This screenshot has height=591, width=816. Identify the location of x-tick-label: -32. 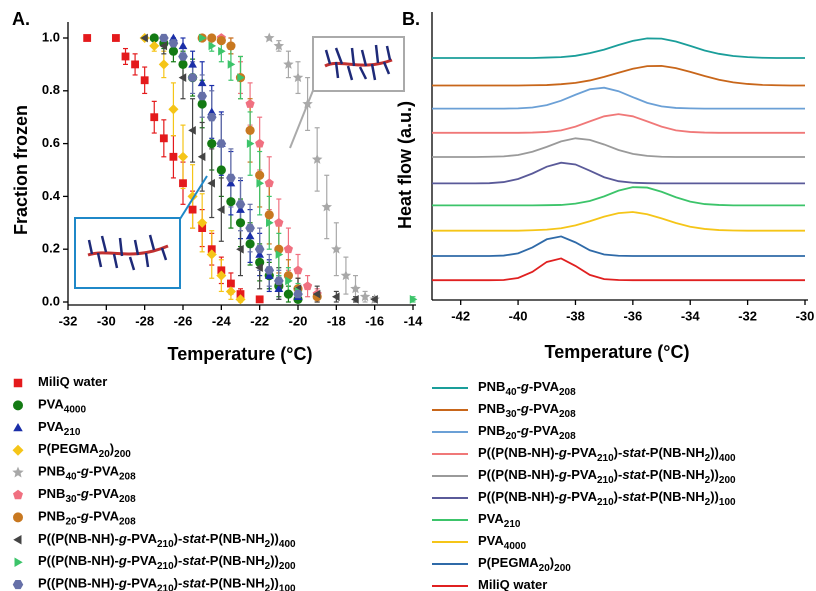
(747, 315).